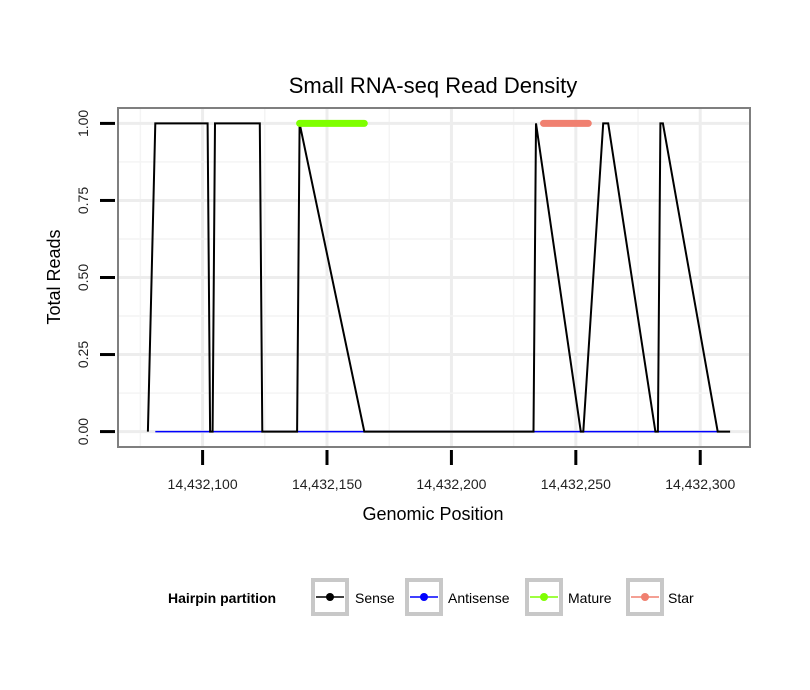  What do you see at coordinates (451, 484) in the screenshot?
I see `x-tick-label: 14,432,200` at bounding box center [451, 484].